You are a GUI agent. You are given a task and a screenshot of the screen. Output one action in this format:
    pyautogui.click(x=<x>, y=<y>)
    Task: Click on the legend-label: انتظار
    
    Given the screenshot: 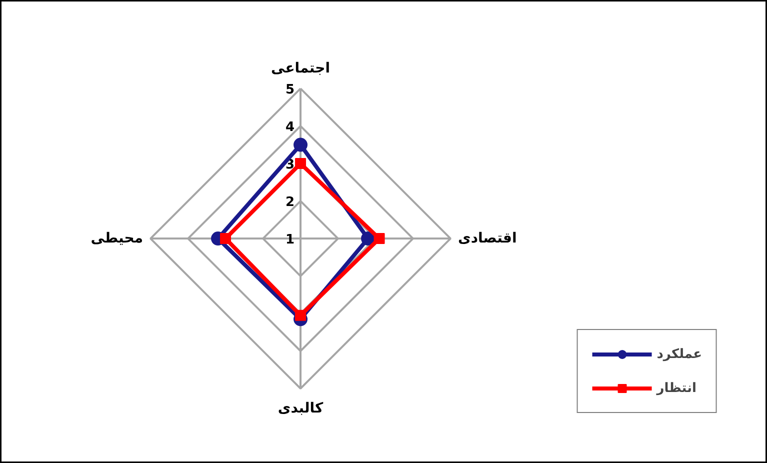 What is the action you would take?
    pyautogui.click(x=676, y=388)
    